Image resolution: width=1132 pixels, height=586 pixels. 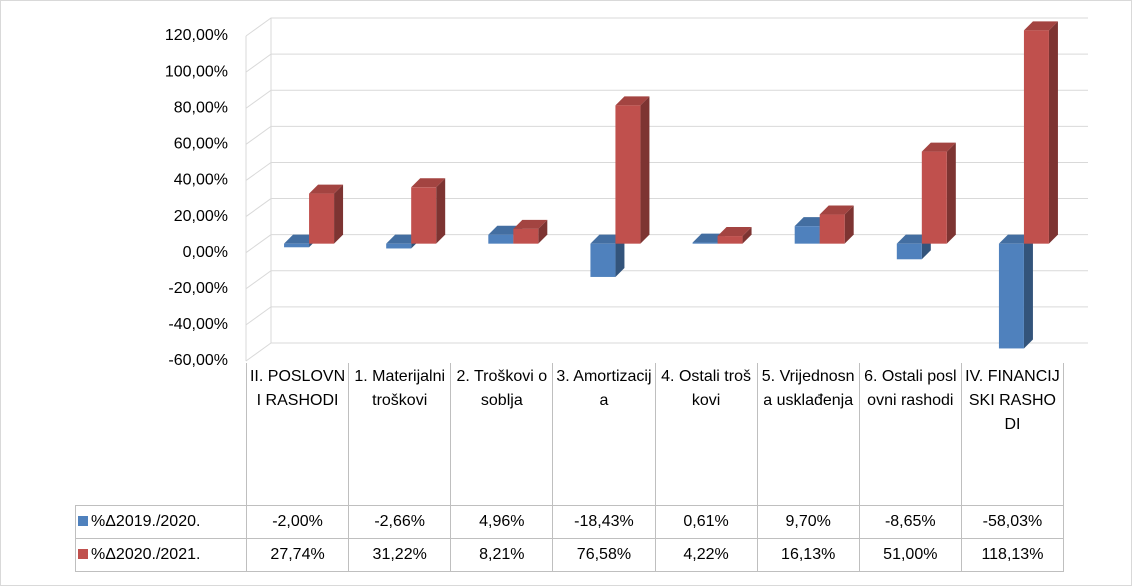 What do you see at coordinates (502, 555) in the screenshot?
I see `data-label: 8,21%` at bounding box center [502, 555].